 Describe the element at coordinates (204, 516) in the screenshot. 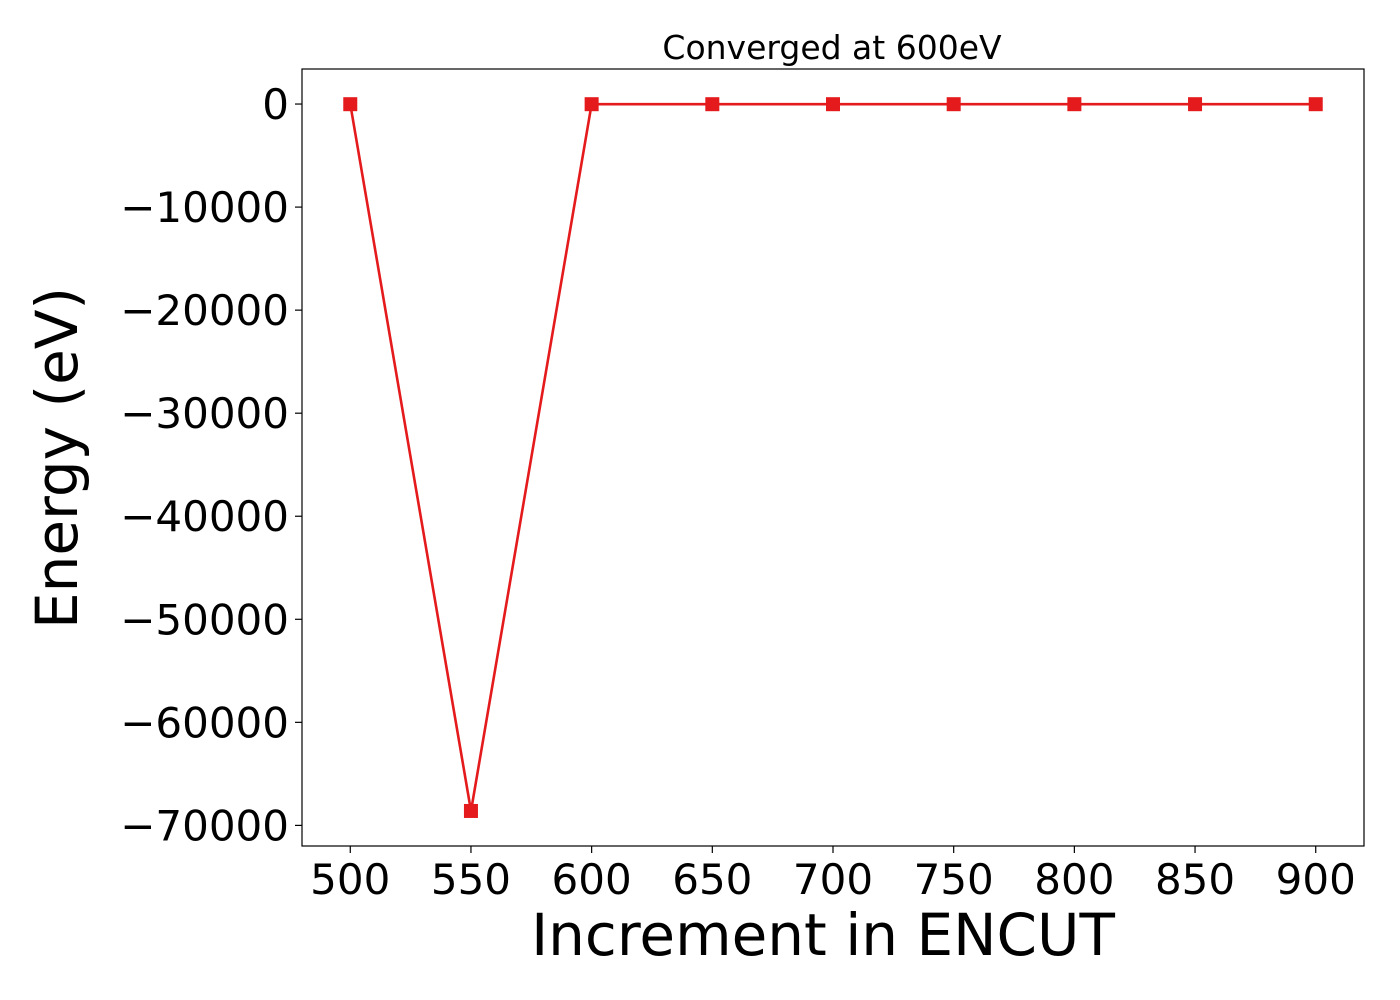

I see `y-tick-label: −40000` at that location.